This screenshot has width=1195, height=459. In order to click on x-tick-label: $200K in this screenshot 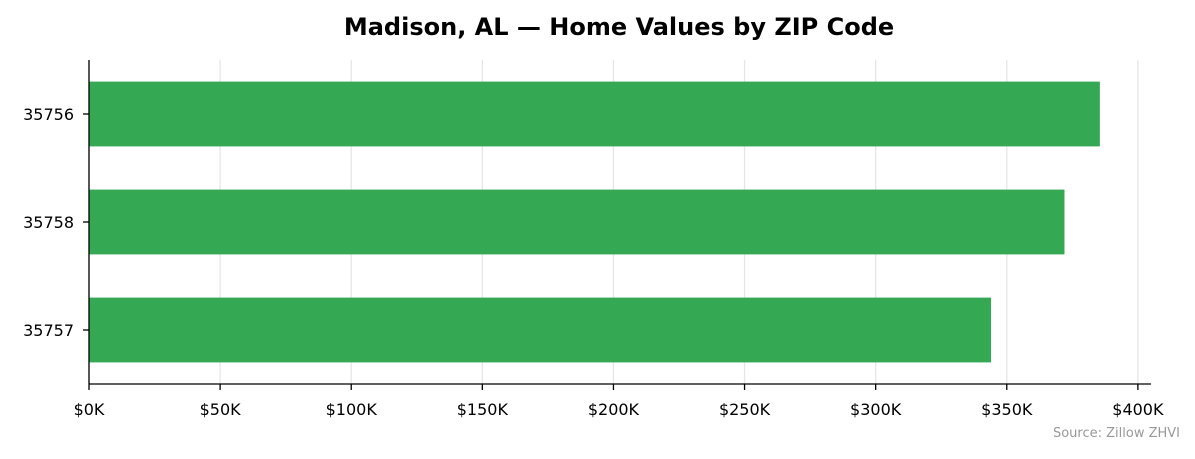, I will do `click(614, 409)`.